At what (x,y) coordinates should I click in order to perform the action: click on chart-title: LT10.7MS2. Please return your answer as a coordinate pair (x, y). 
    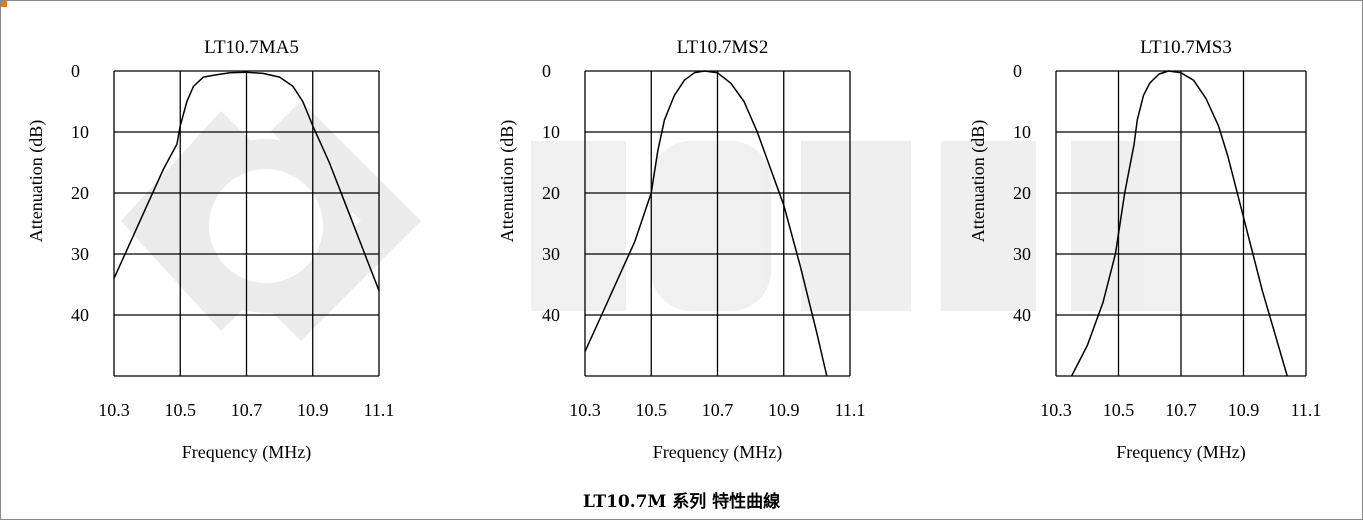
    Looking at the image, I should click on (723, 47).